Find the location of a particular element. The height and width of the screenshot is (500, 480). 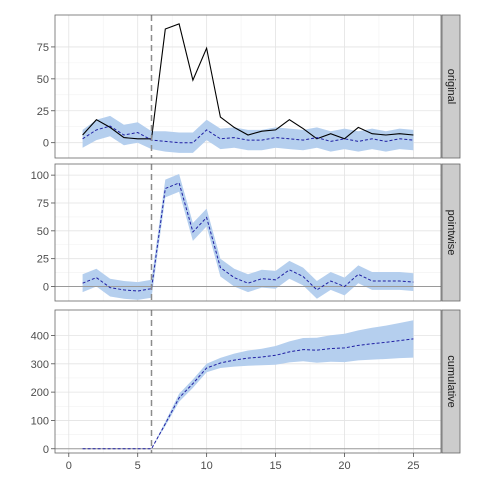

strip-label-pointwise: pointwise is located at coordinates (451, 233).